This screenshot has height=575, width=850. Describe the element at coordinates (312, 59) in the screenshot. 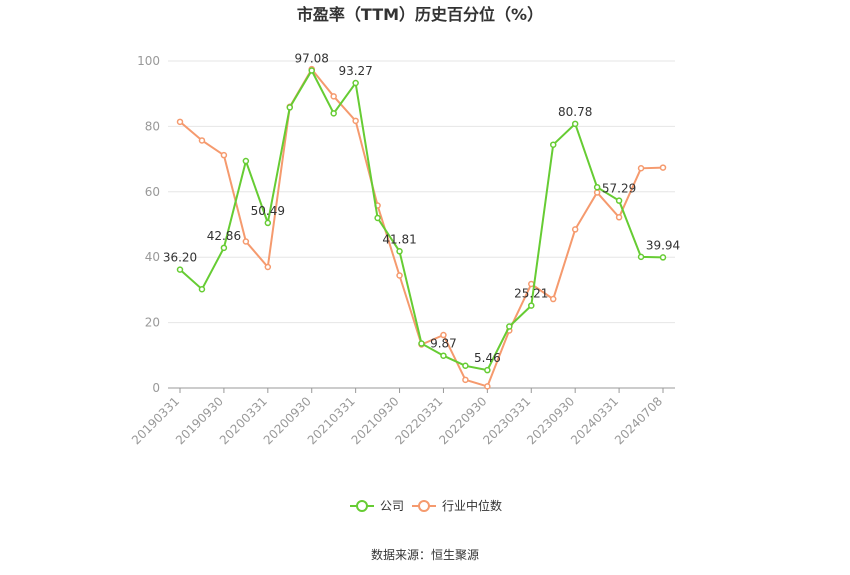

I see `data-label: 97.08` at that location.